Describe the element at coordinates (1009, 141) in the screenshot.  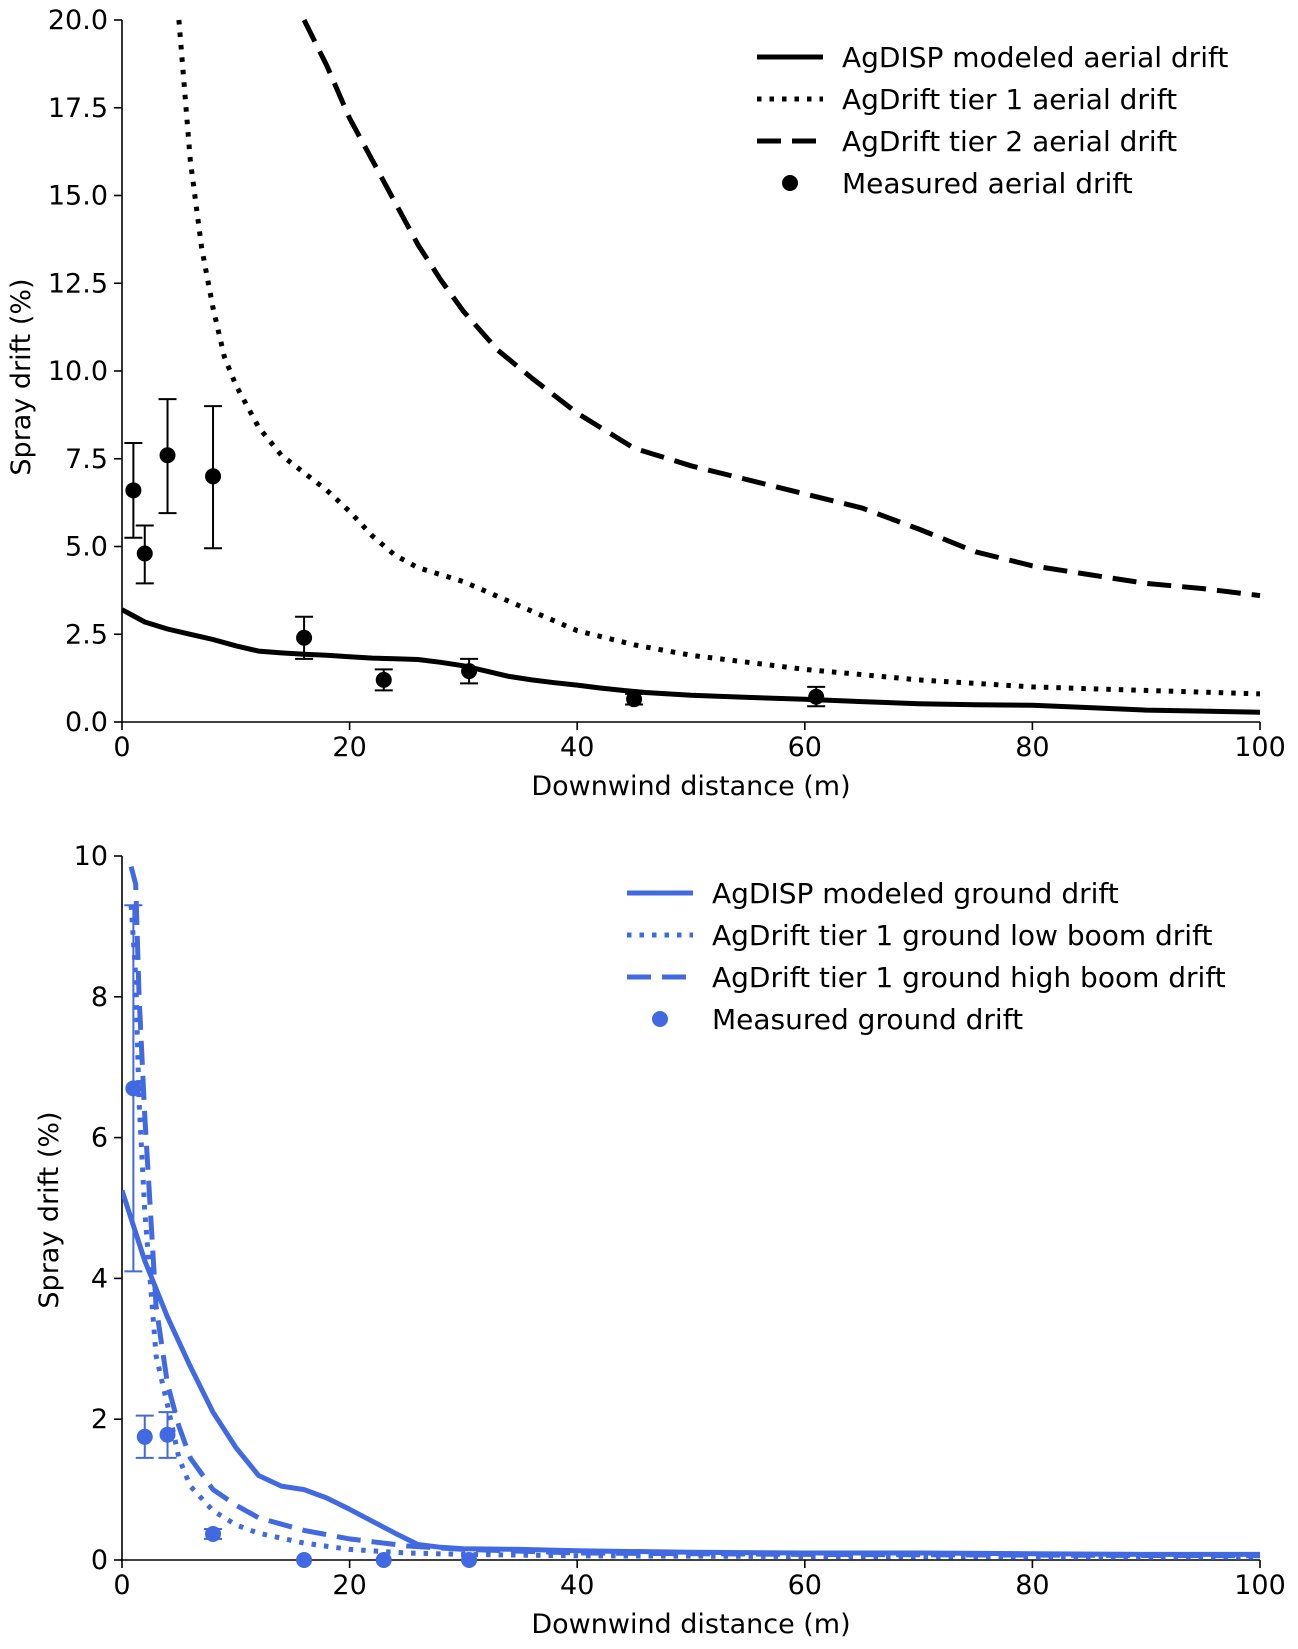
I see `legend-label: AgDrift tier 2 aerial drift` at that location.